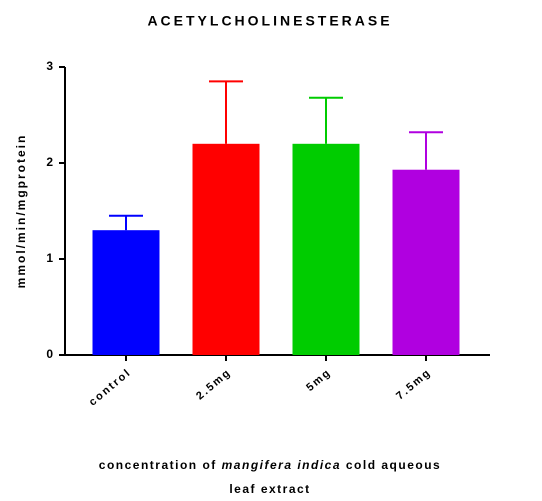 The width and height of the screenshot is (542, 501). Describe the element at coordinates (158, 465) in the screenshot. I see `x-label-part: concentration of` at that location.